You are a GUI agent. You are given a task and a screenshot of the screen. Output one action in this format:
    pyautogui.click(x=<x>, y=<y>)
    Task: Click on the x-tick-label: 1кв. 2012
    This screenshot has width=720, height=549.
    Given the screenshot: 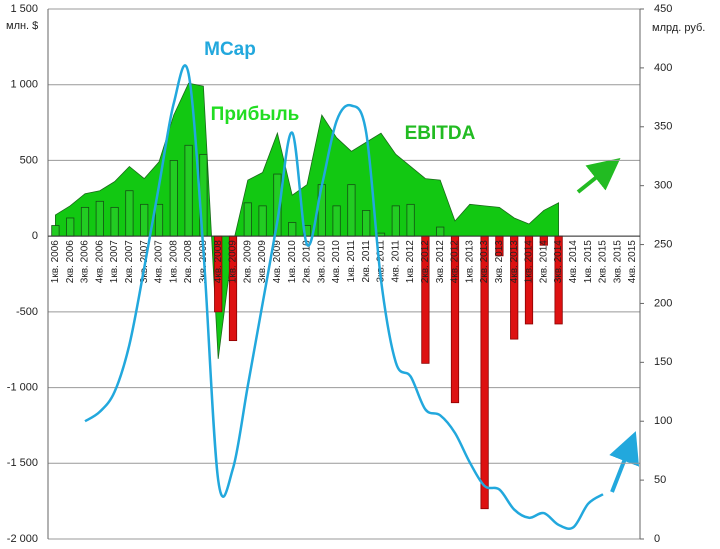 What is the action you would take?
    pyautogui.click(x=410, y=261)
    